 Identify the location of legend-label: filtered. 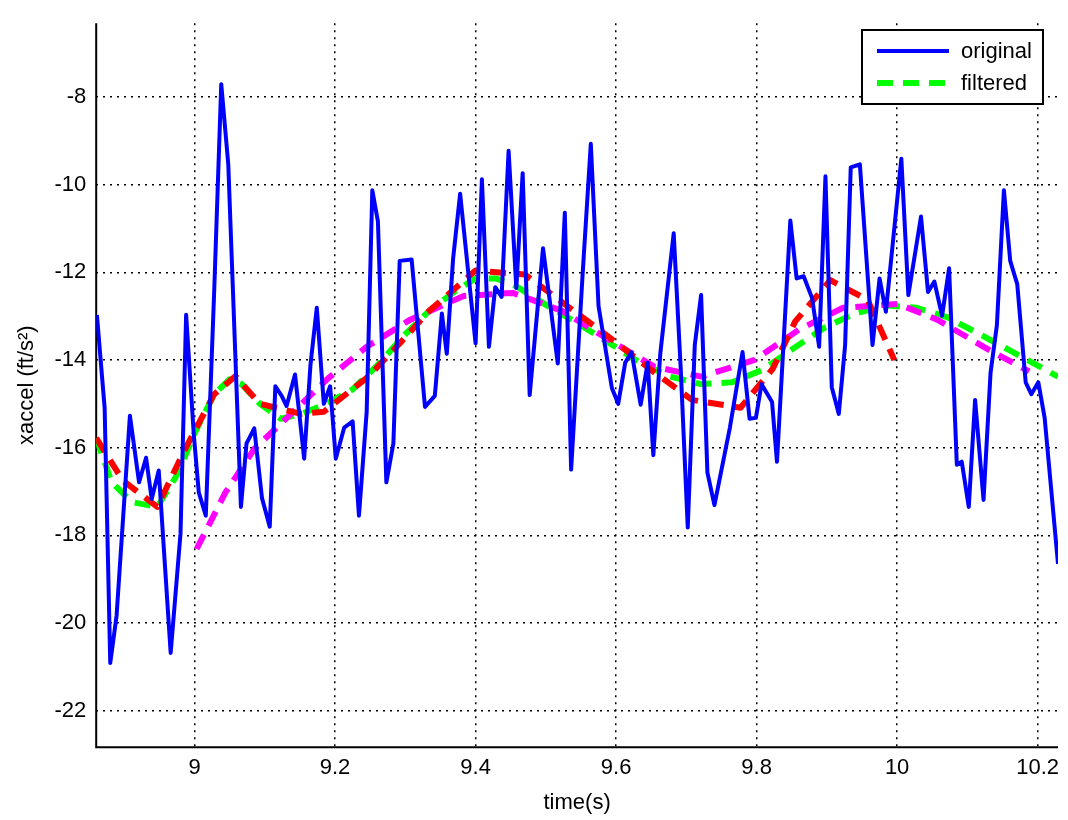
(994, 83).